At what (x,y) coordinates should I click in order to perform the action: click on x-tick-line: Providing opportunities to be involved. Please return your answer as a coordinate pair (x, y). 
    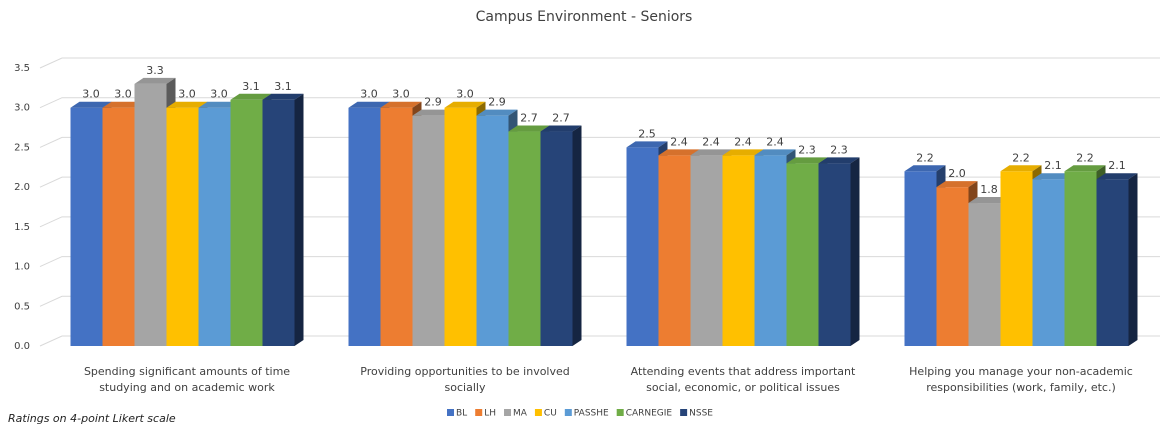
    Looking at the image, I should click on (465, 371).